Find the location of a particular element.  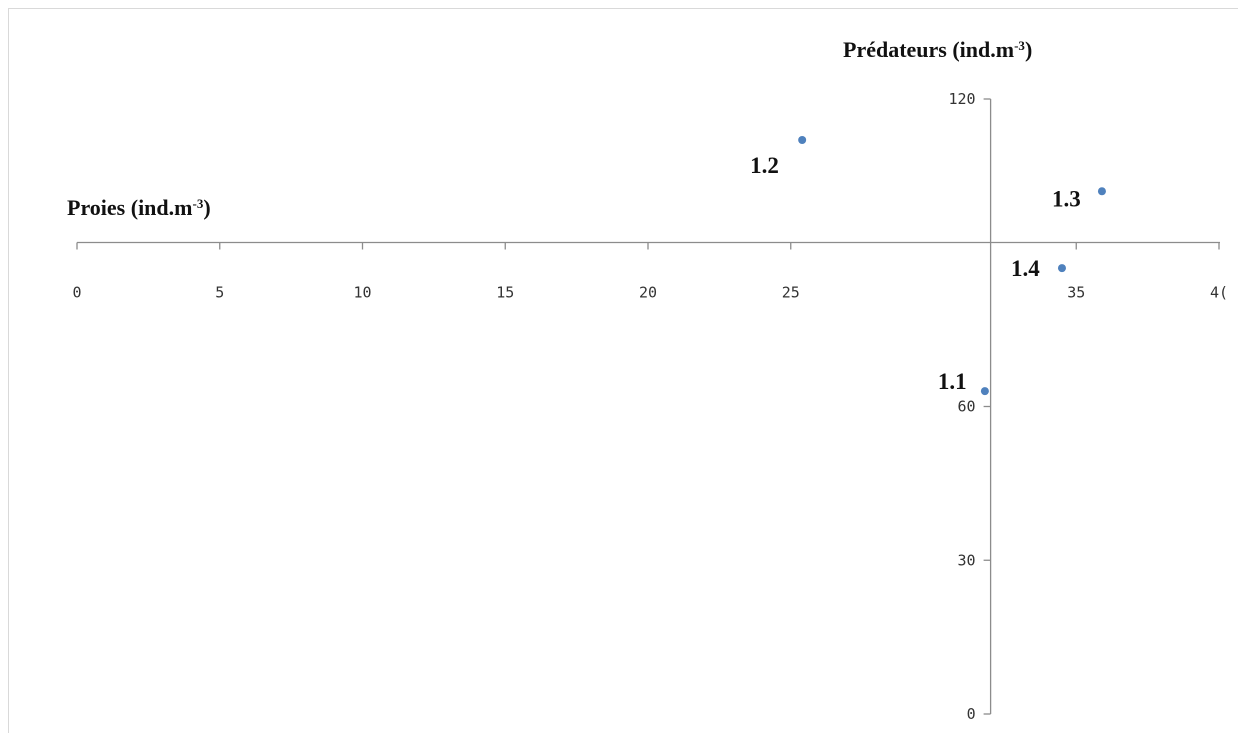

data-point-label: 1.3 is located at coordinates (1066, 198).